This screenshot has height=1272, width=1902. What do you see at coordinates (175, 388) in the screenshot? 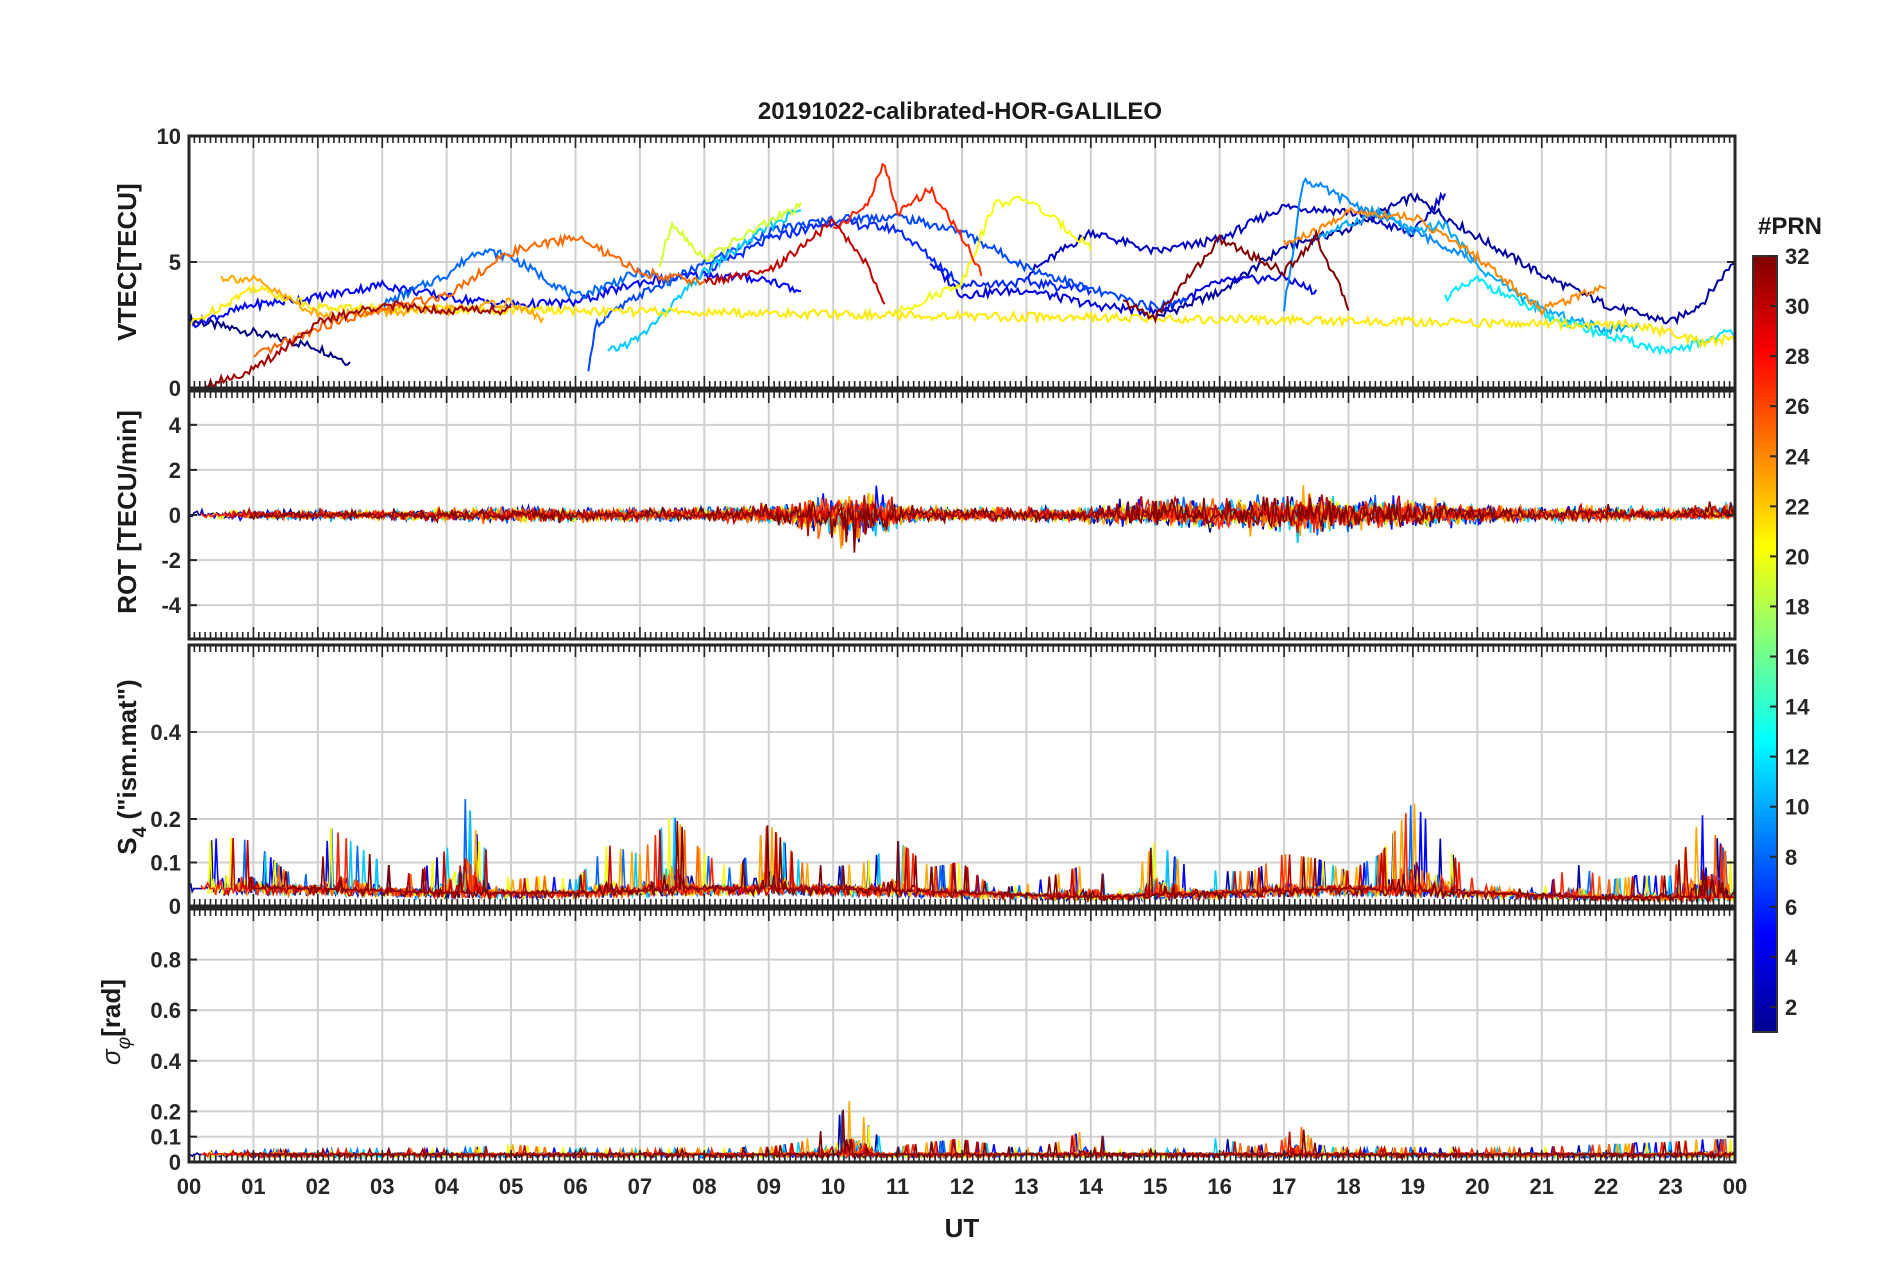
I see `vtec-ytick-label: 0` at bounding box center [175, 388].